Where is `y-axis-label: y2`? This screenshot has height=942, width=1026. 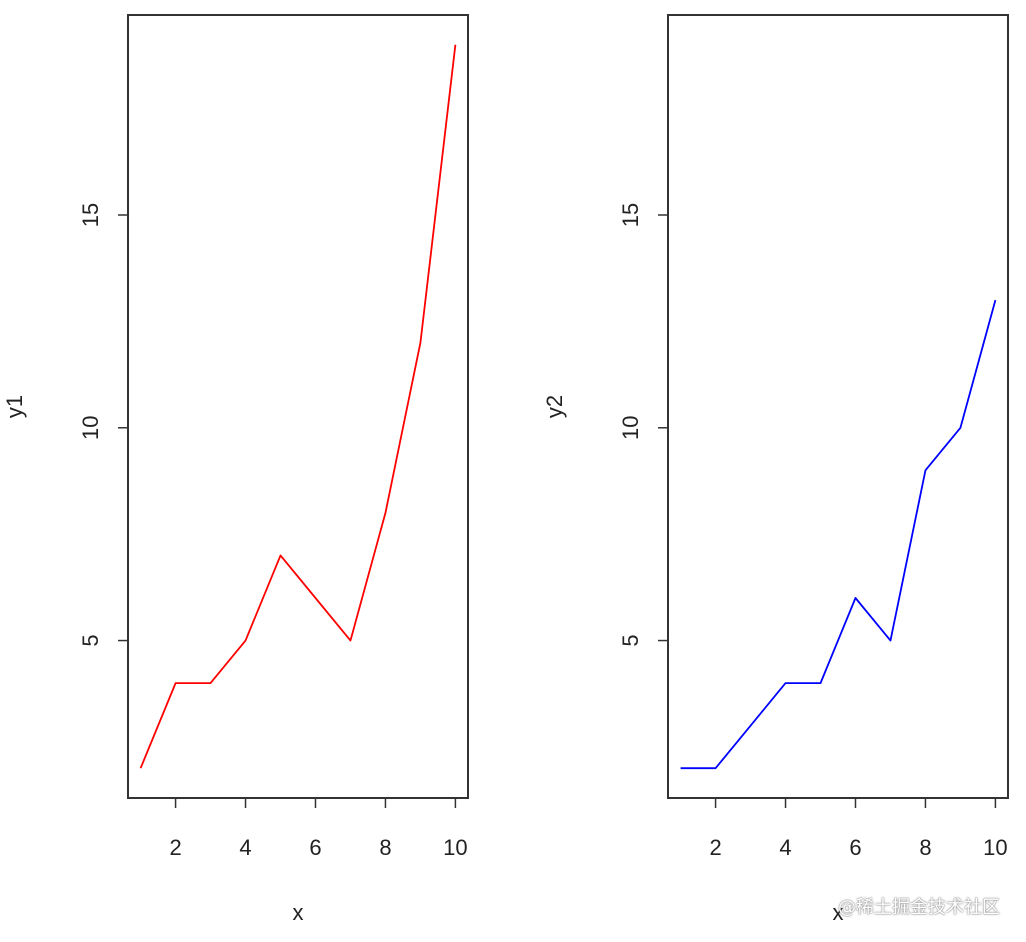
y-axis-label: y2 is located at coordinates (554, 406).